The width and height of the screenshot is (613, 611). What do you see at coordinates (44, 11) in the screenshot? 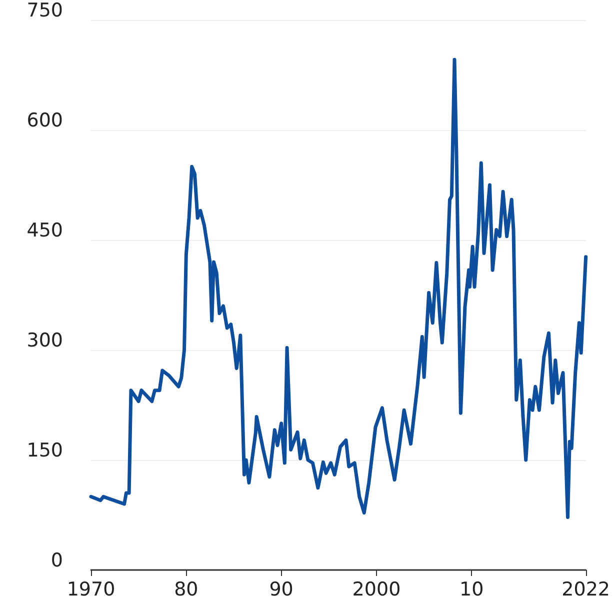
I see `y-tick-label: 750` at bounding box center [44, 11].